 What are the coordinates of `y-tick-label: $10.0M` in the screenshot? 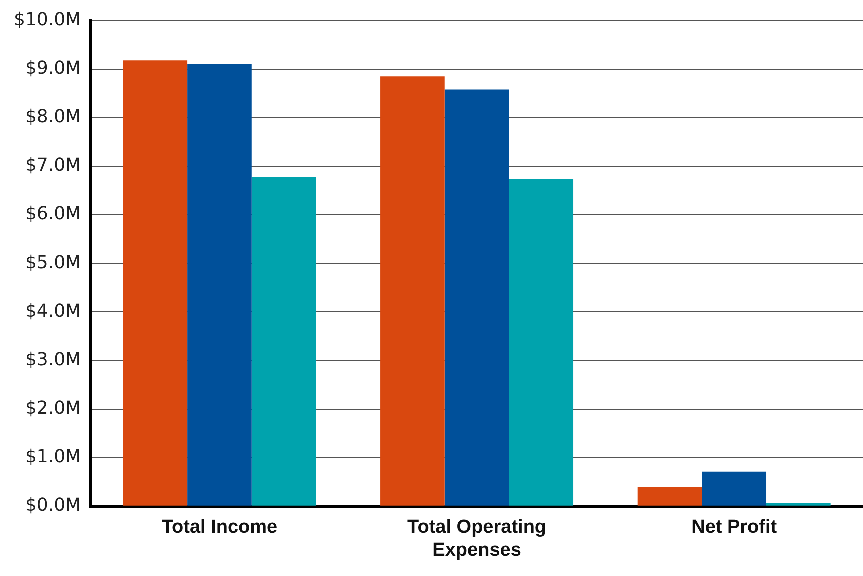 It's located at (48, 19).